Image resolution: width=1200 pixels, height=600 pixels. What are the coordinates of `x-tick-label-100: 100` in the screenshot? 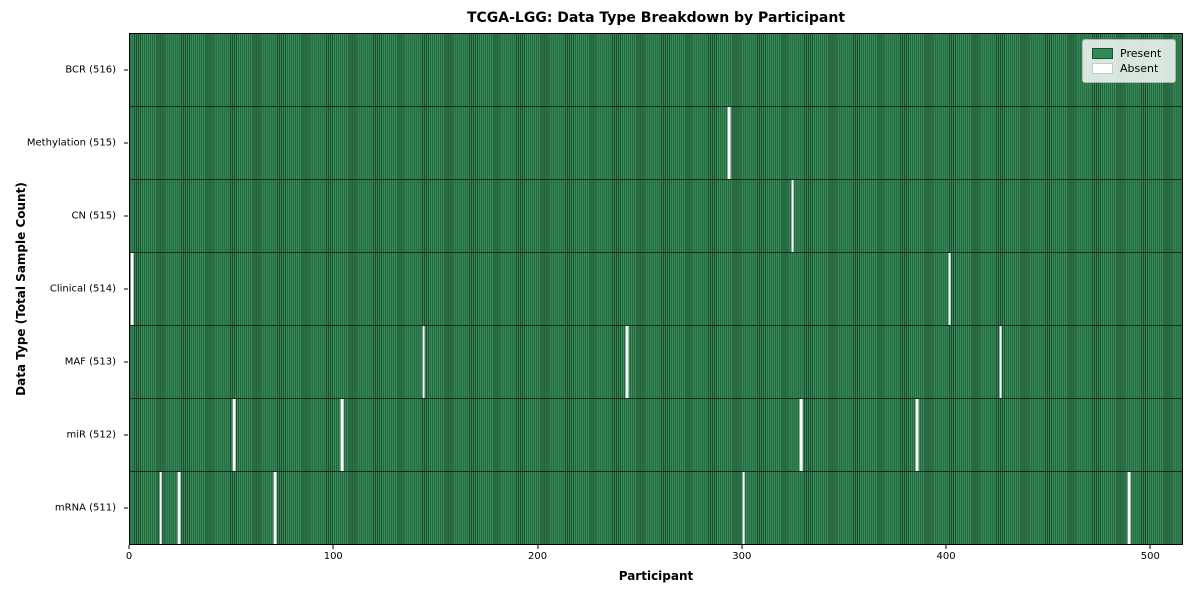 It's located at (333, 556).